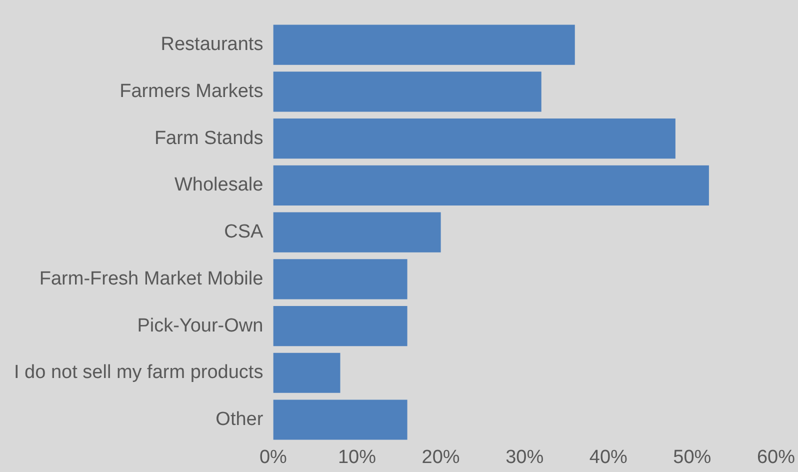 This screenshot has height=472, width=798. What do you see at coordinates (273, 457) in the screenshot?
I see `x-tick-label: 0%` at bounding box center [273, 457].